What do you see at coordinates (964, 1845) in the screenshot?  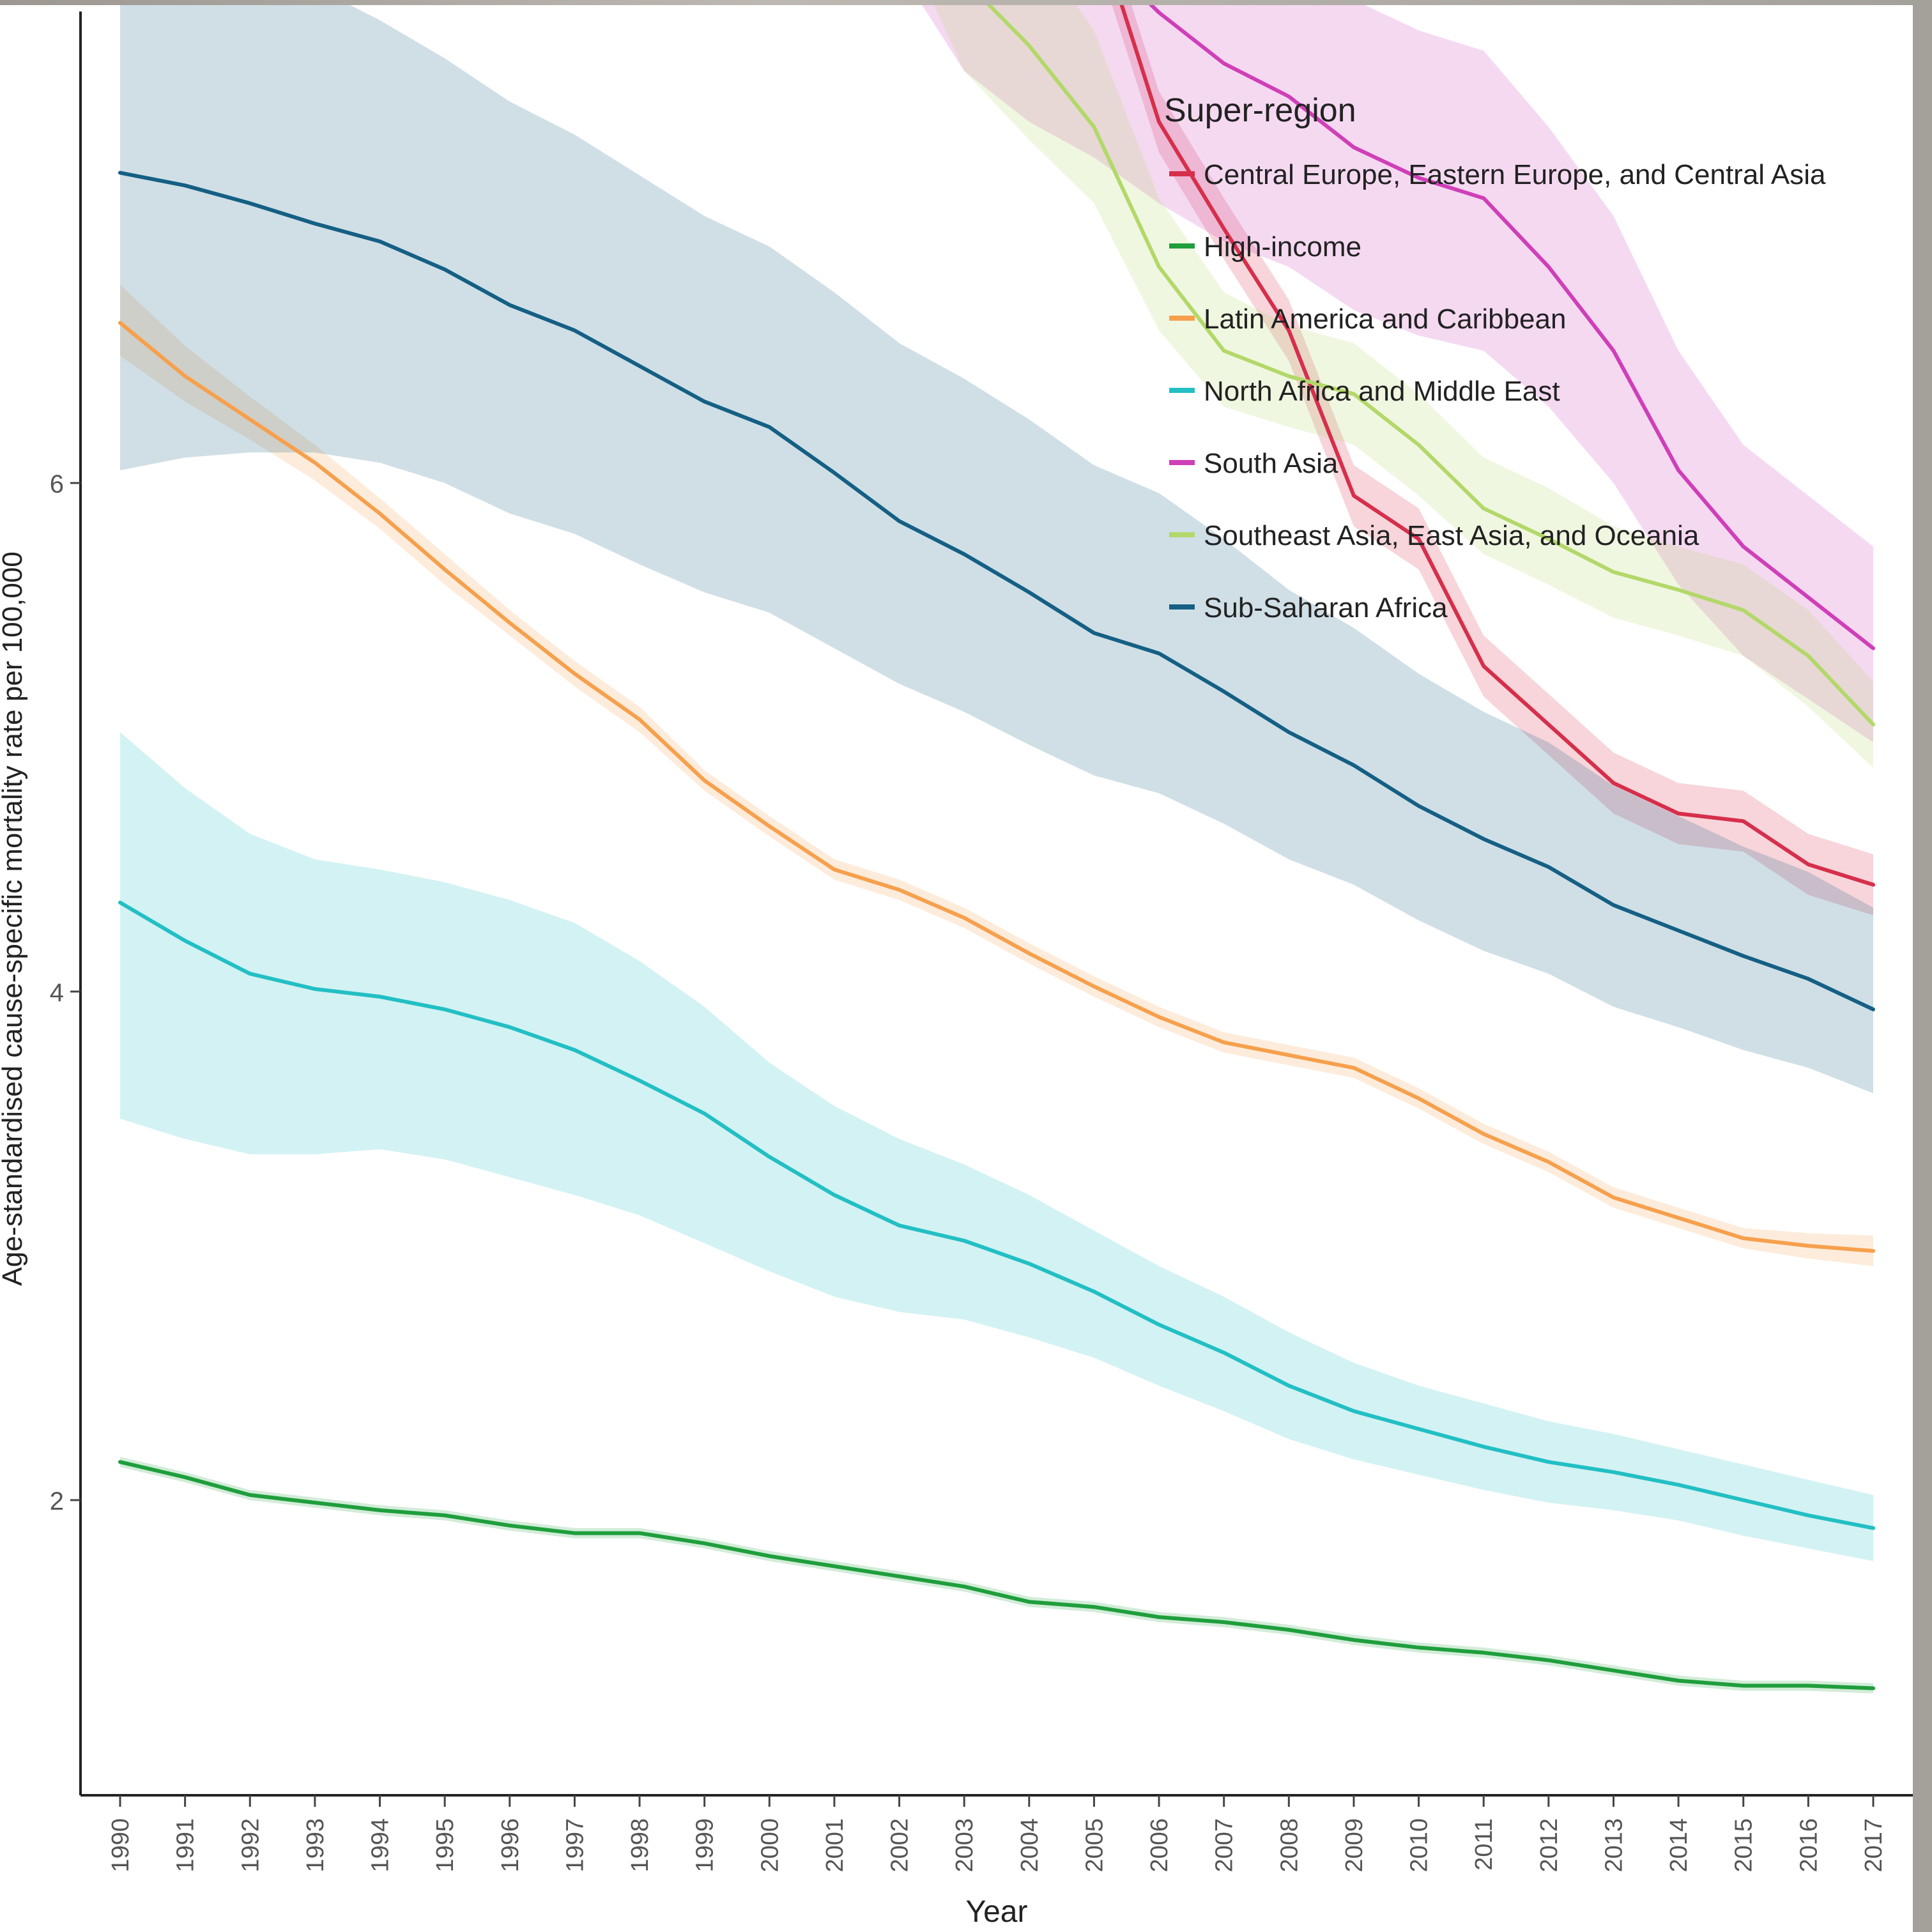 I see `x-tick-label: 2003` at bounding box center [964, 1845].